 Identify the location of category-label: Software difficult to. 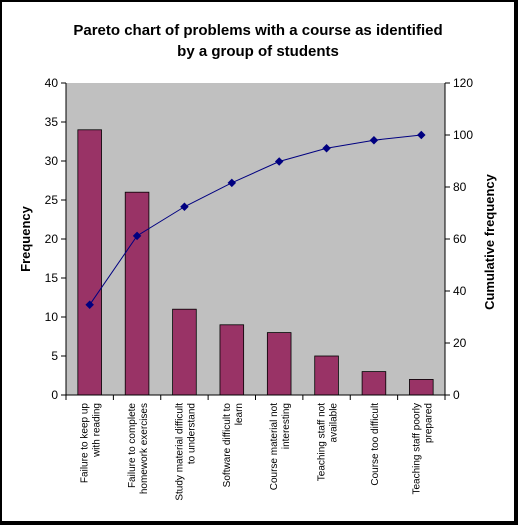
(227, 445).